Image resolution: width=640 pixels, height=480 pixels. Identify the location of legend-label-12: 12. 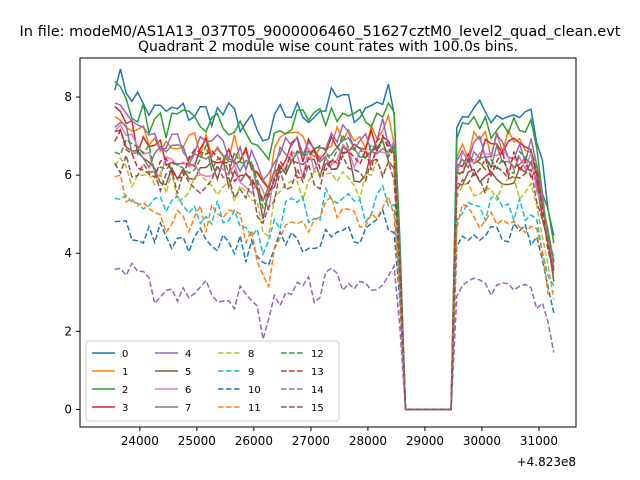
(317, 354).